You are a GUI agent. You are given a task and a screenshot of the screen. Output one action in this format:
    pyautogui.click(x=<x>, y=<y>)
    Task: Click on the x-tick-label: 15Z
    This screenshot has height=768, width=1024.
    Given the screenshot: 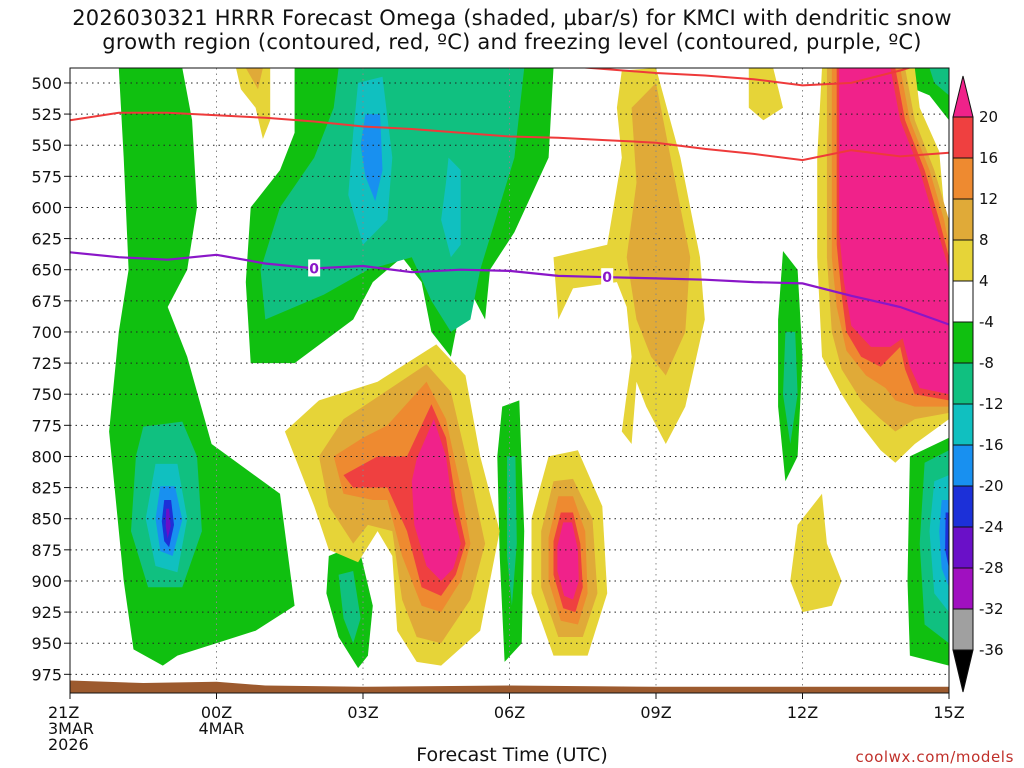 What is the action you would take?
    pyautogui.click(x=948, y=712)
    